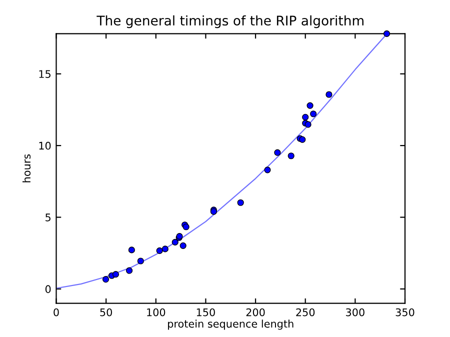 The width and height of the screenshot is (450, 337). Describe the element at coordinates (205, 312) in the screenshot. I see `x-tick-label: 150` at that location.